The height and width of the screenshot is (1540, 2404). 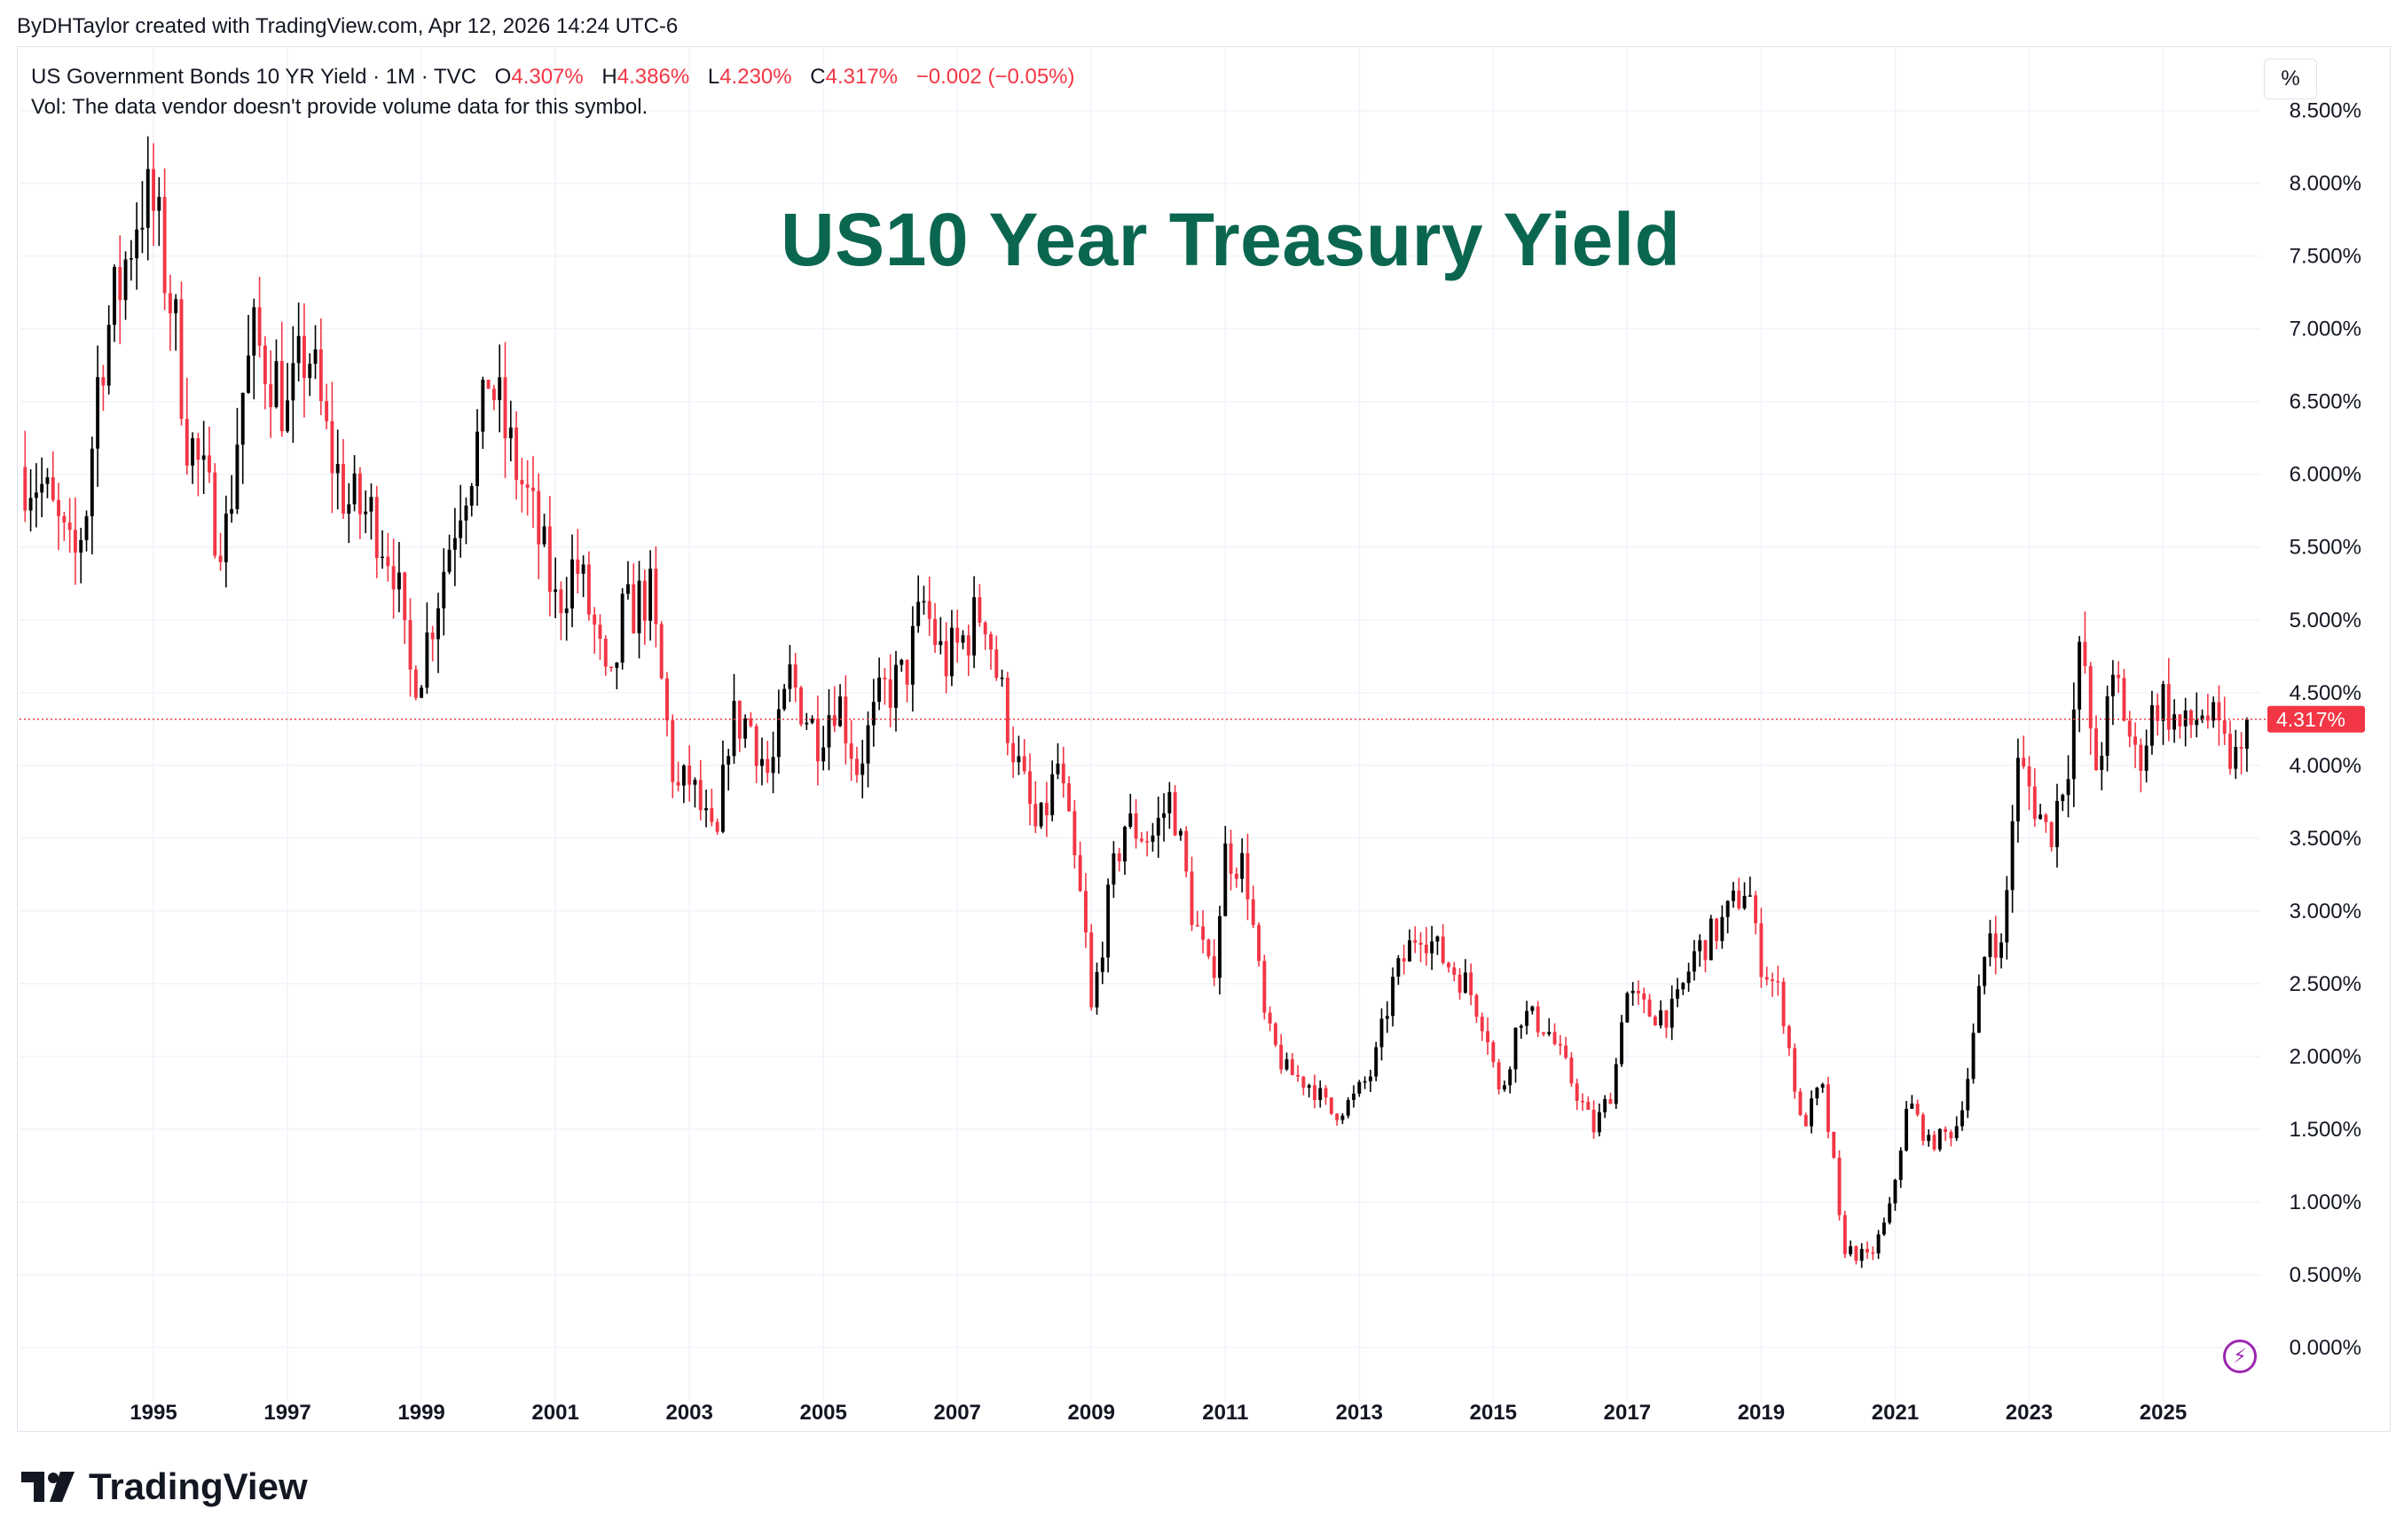 What do you see at coordinates (153, 1413) in the screenshot?
I see `x-tick-label: 1995` at bounding box center [153, 1413].